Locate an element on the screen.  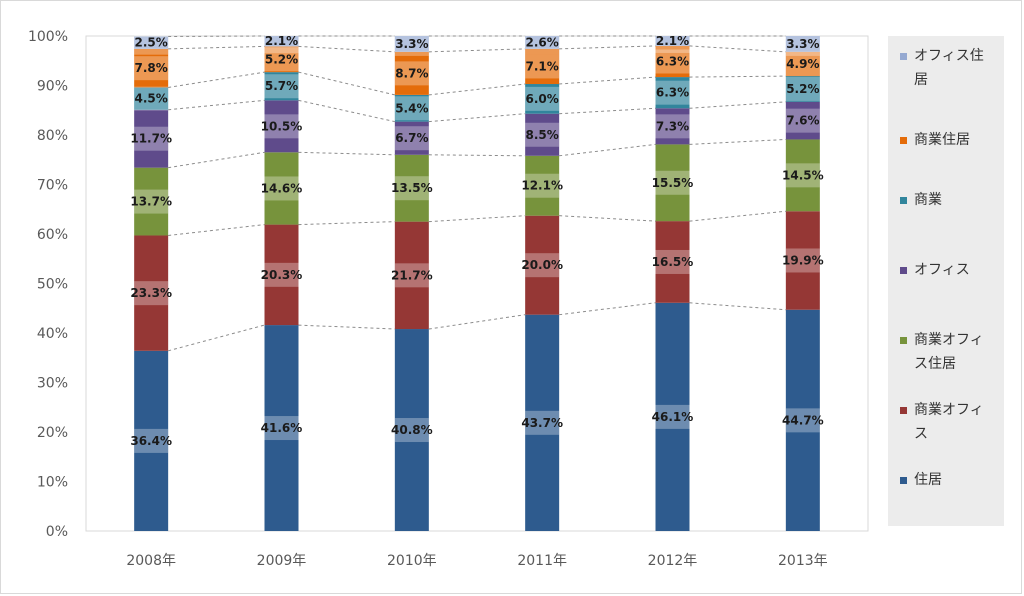
data-label: 20.0% is located at coordinates (542, 265).